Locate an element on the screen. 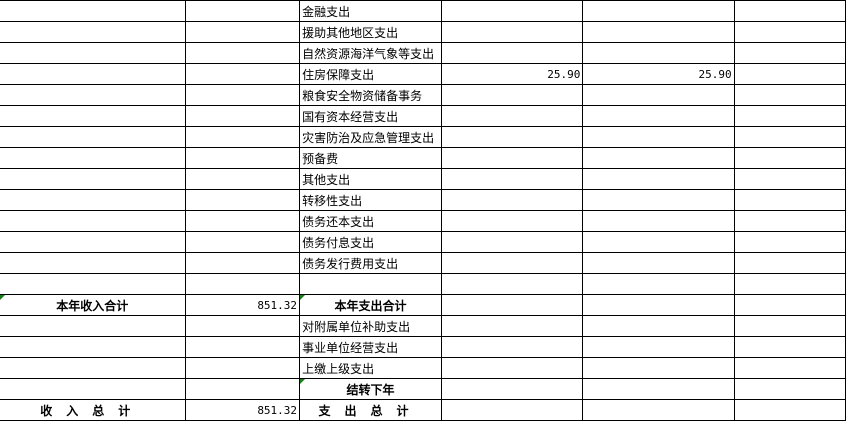 The image size is (847, 421). cell: 转移性支出 is located at coordinates (371, 200).